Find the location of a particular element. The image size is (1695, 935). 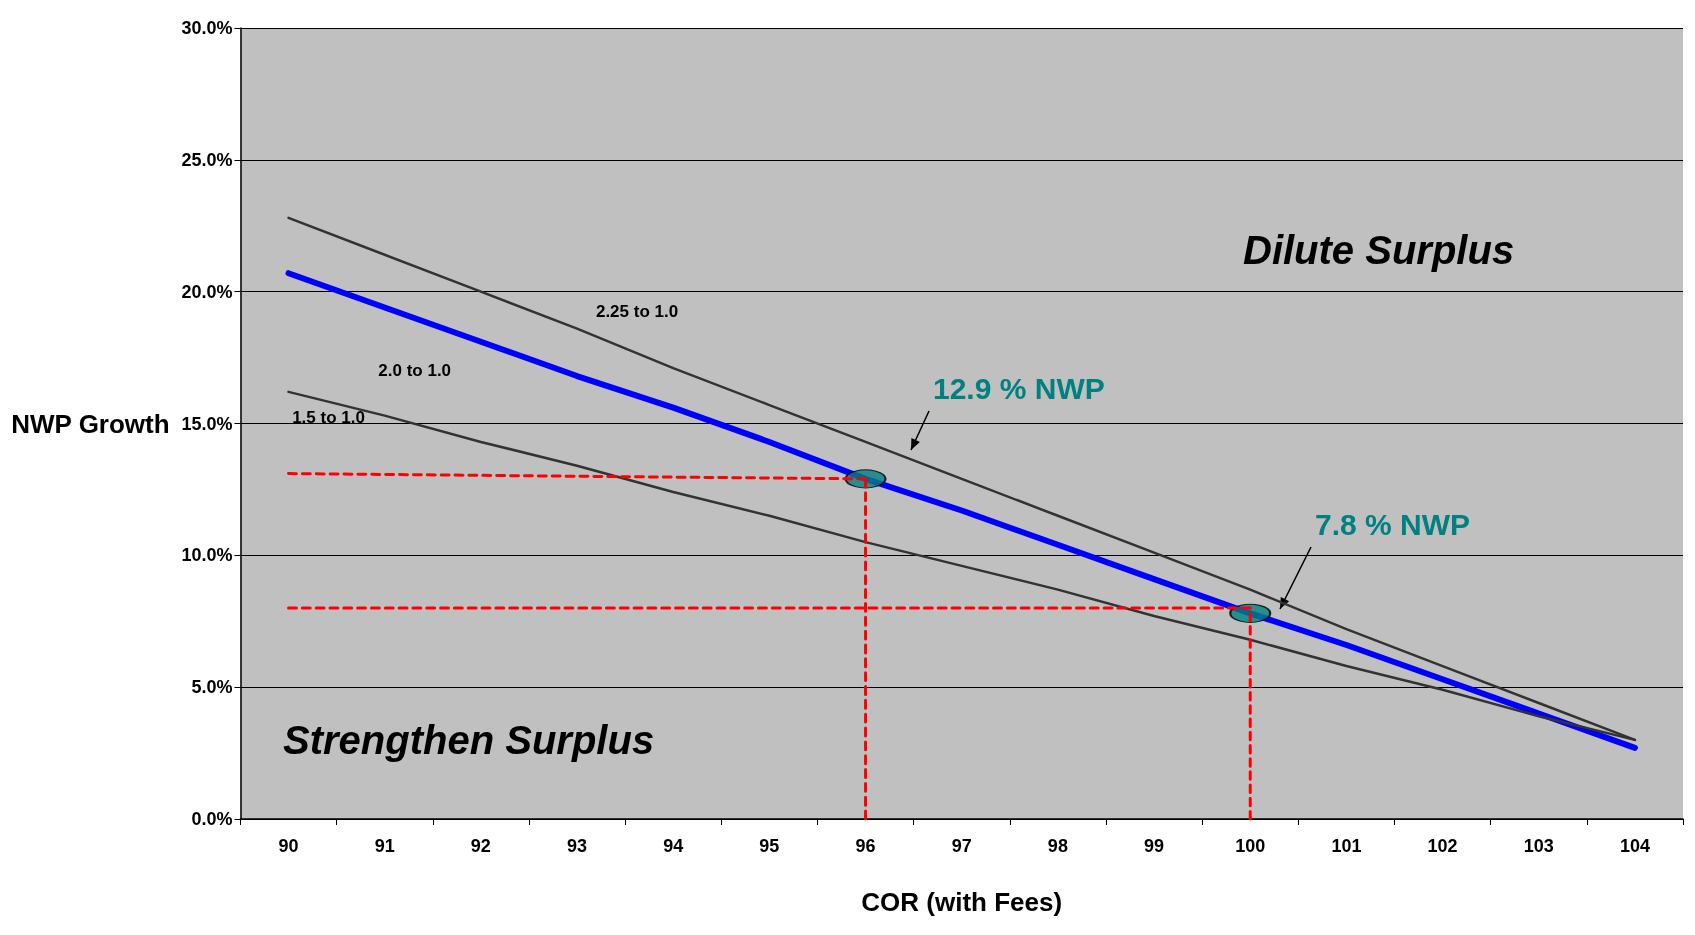

y-tick-label: 10.0% is located at coordinates (207, 555).